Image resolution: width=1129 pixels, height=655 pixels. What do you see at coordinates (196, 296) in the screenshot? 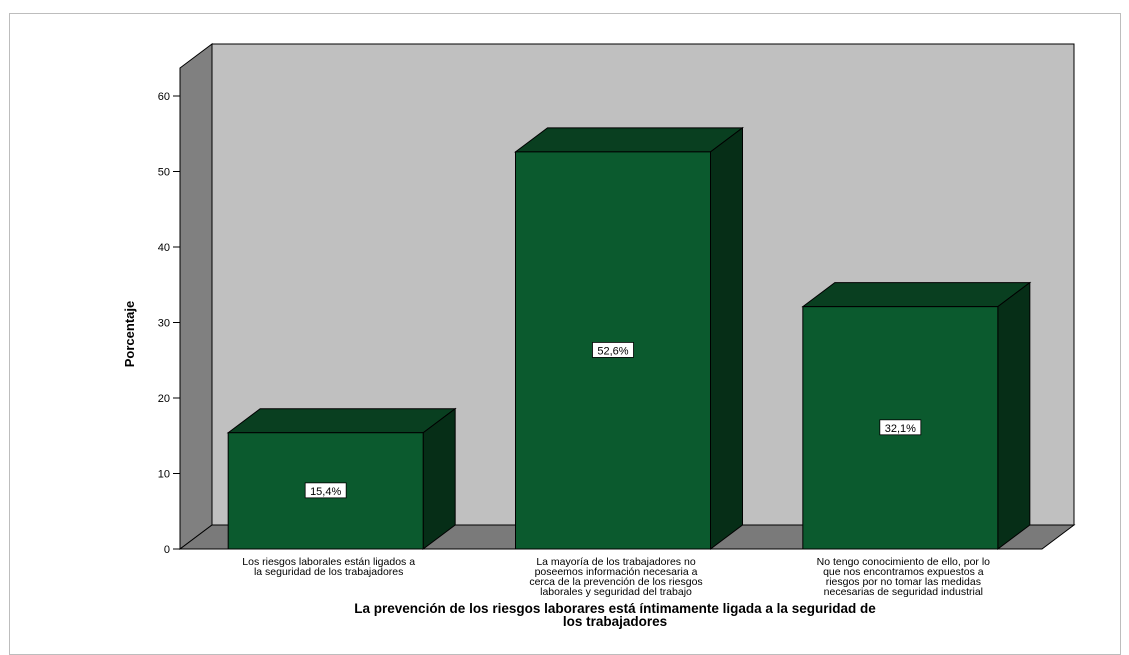
I see `left-wall` at bounding box center [196, 296].